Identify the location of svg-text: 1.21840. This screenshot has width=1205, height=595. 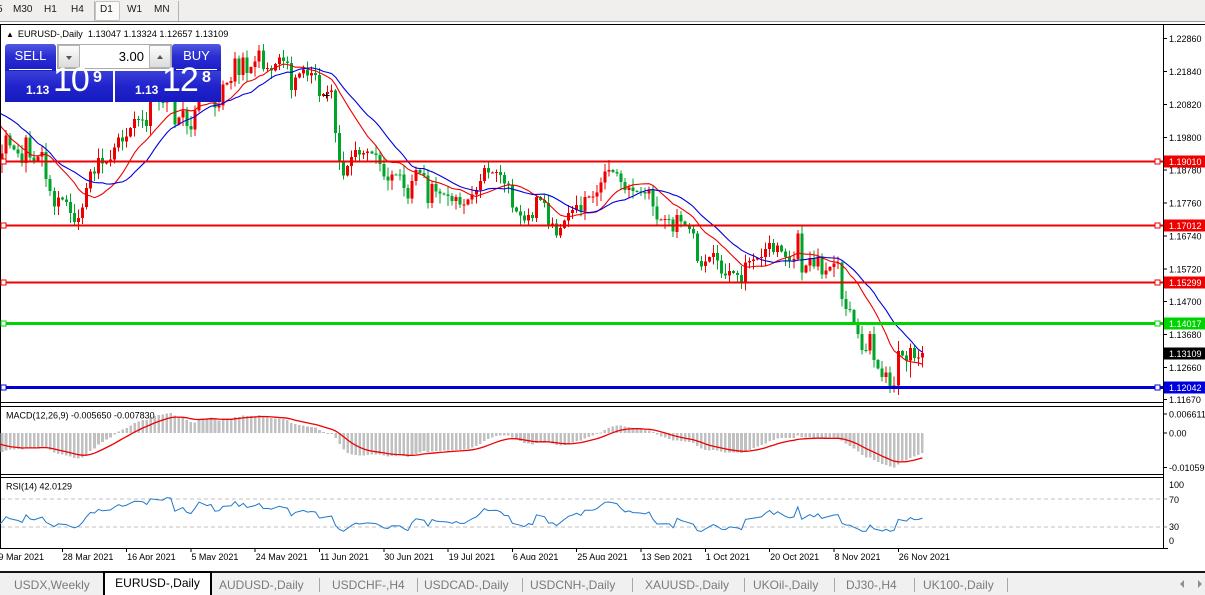
(1185, 72).